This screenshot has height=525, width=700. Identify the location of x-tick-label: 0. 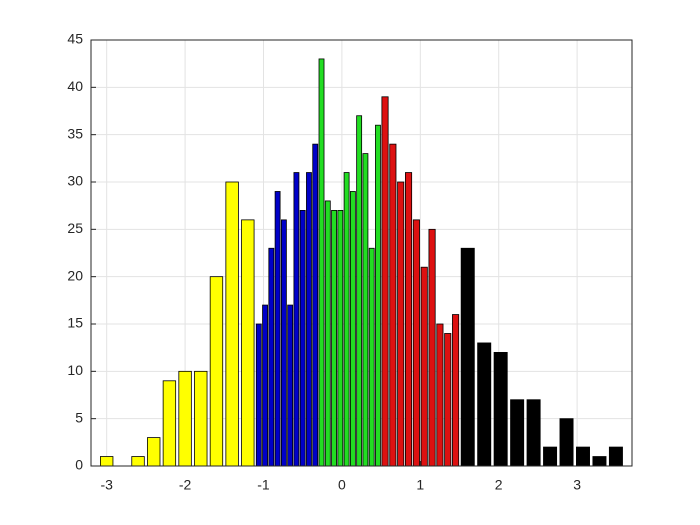
(342, 485).